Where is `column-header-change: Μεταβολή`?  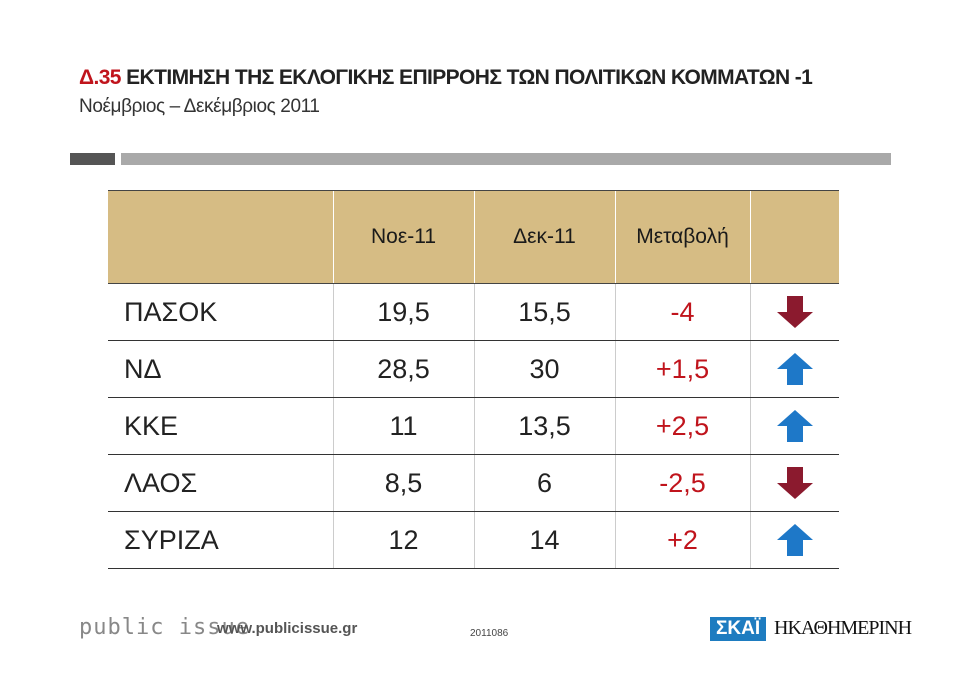 column-header-change: Μεταβολή is located at coordinates (682, 237).